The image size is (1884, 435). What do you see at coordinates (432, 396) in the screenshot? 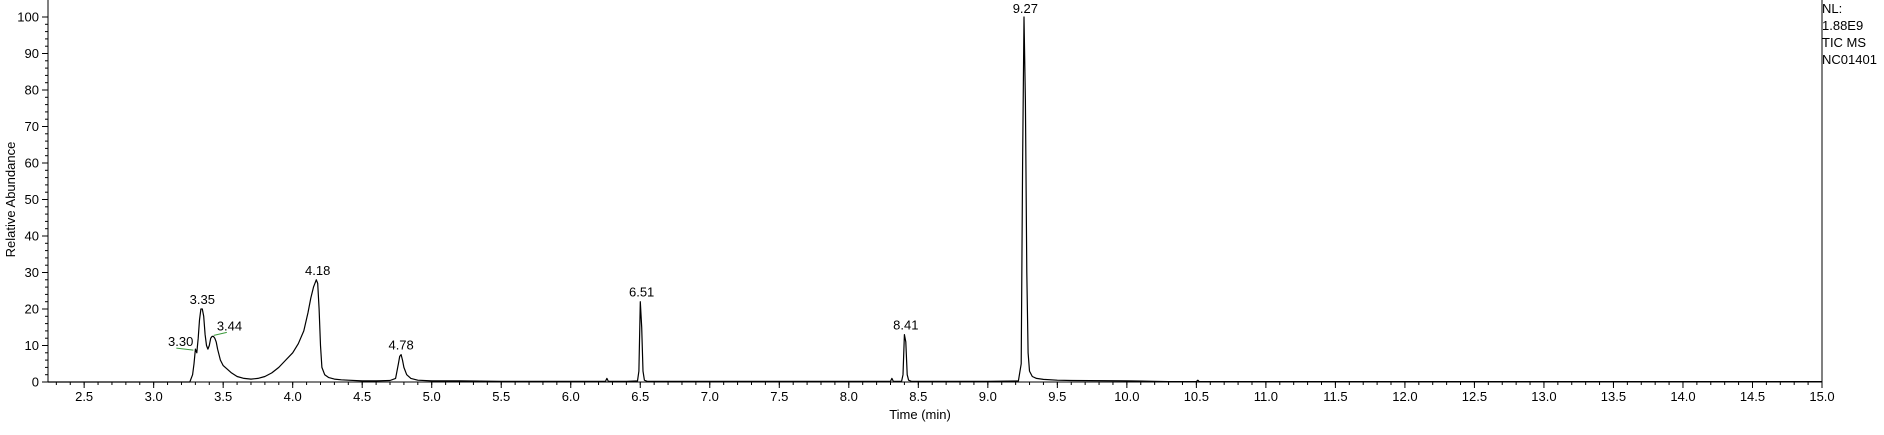
I see `x-tick-label: 5.0` at bounding box center [432, 396].